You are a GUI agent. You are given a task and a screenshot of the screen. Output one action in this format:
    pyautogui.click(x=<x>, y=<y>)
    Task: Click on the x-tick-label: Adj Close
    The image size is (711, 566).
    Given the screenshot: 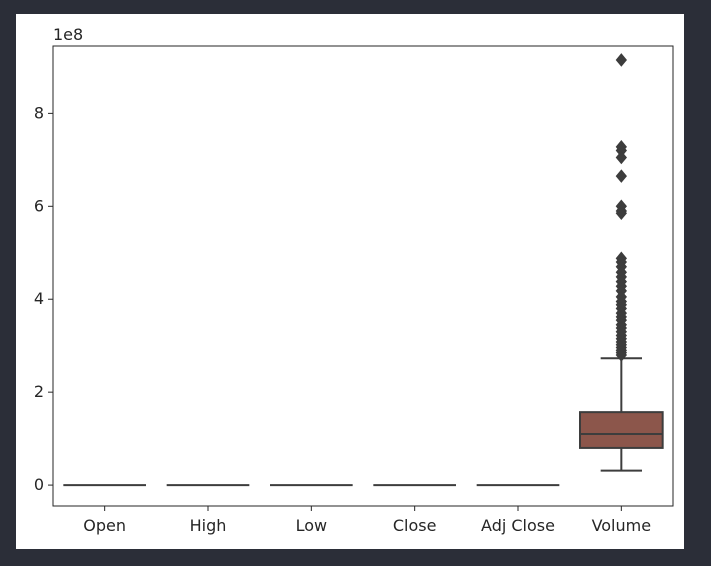 What is the action you would take?
    pyautogui.click(x=518, y=525)
    